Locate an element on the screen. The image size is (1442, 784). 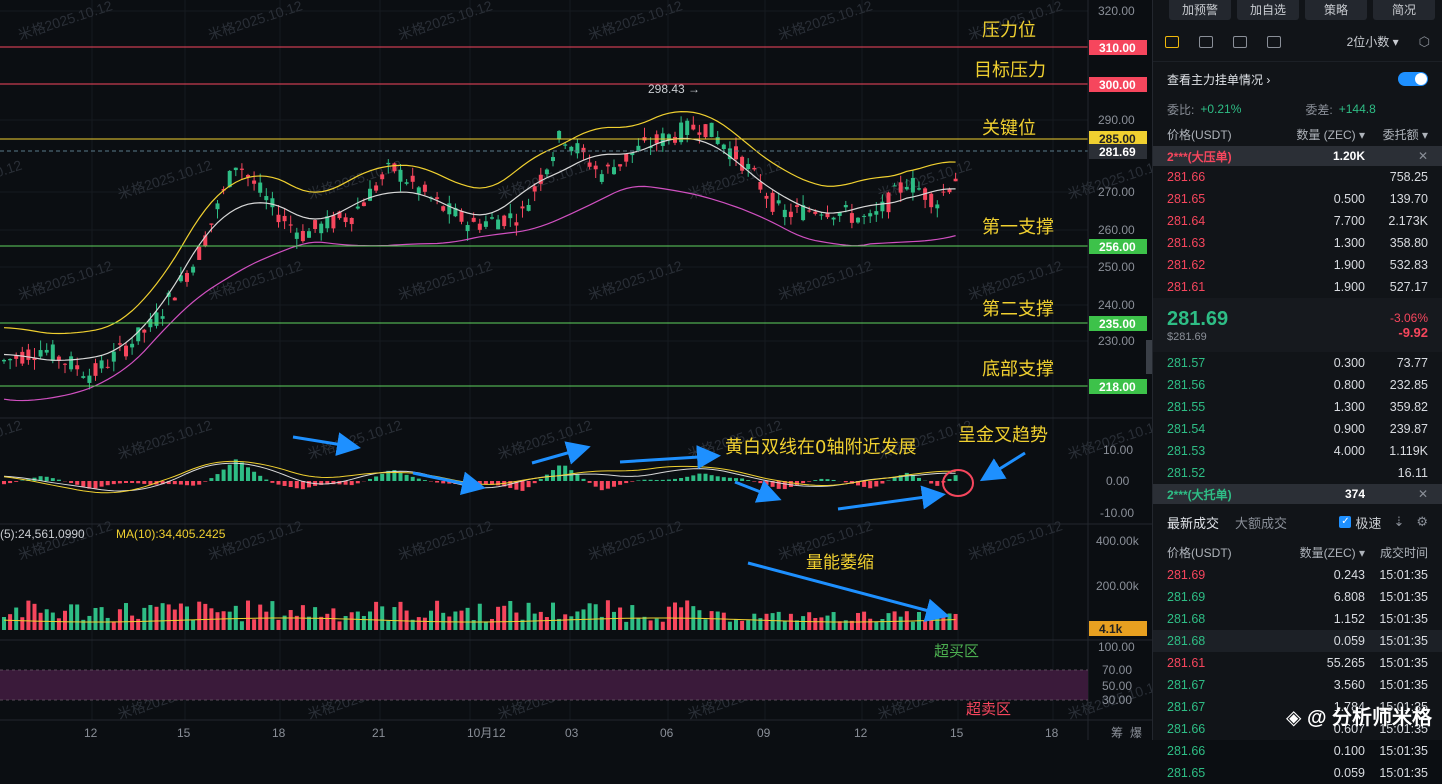
rsi-band is located at coordinates (544, 685).